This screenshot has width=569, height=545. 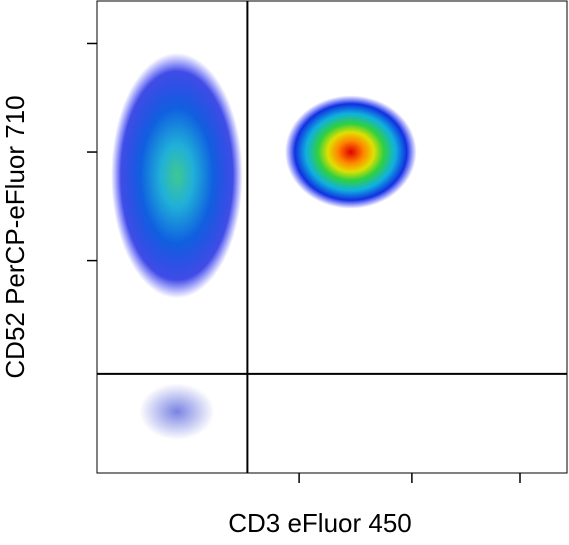 I want to click on x-axis-label: CD3 eFluor 450, so click(x=320, y=523).